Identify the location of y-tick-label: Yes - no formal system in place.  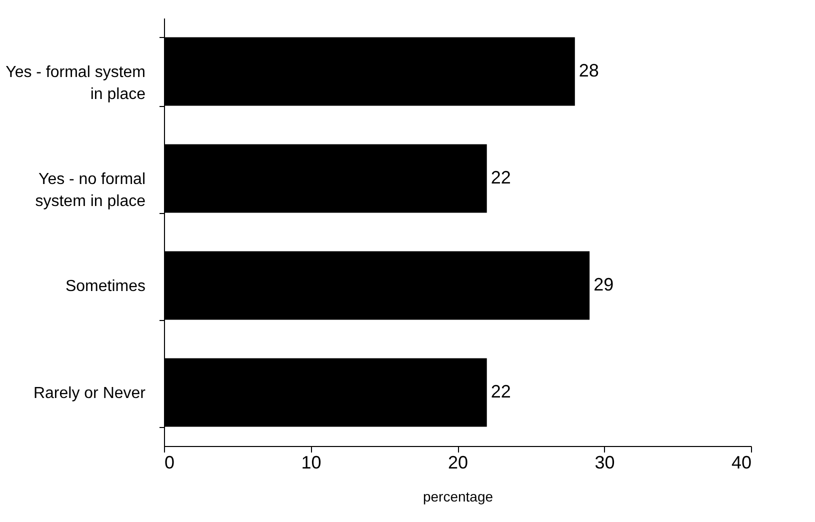
(90, 190).